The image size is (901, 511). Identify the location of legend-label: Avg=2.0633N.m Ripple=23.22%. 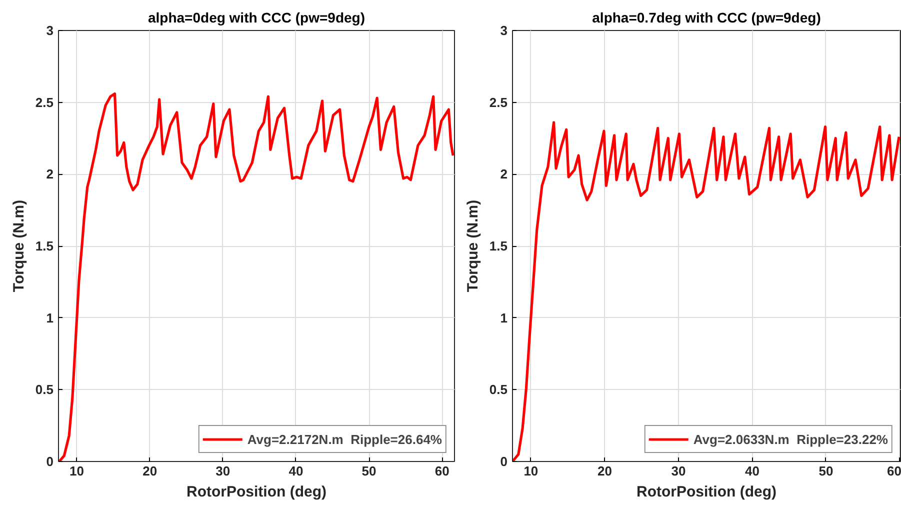
(790, 439).